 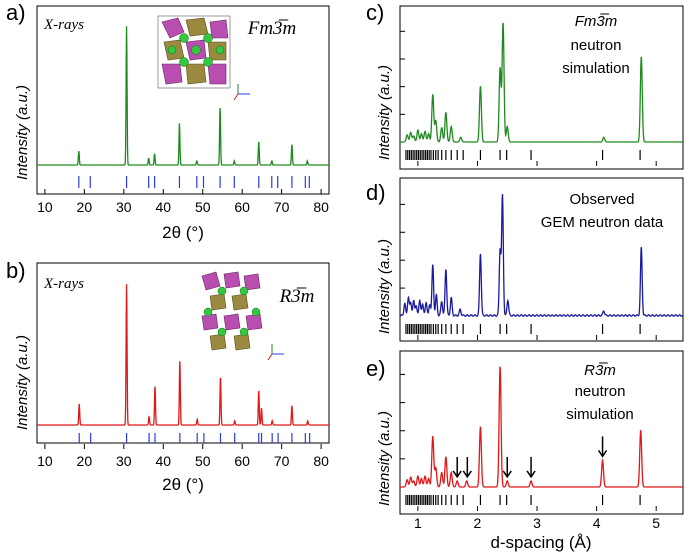 I want to click on data-line-a, so click(x=183, y=96).